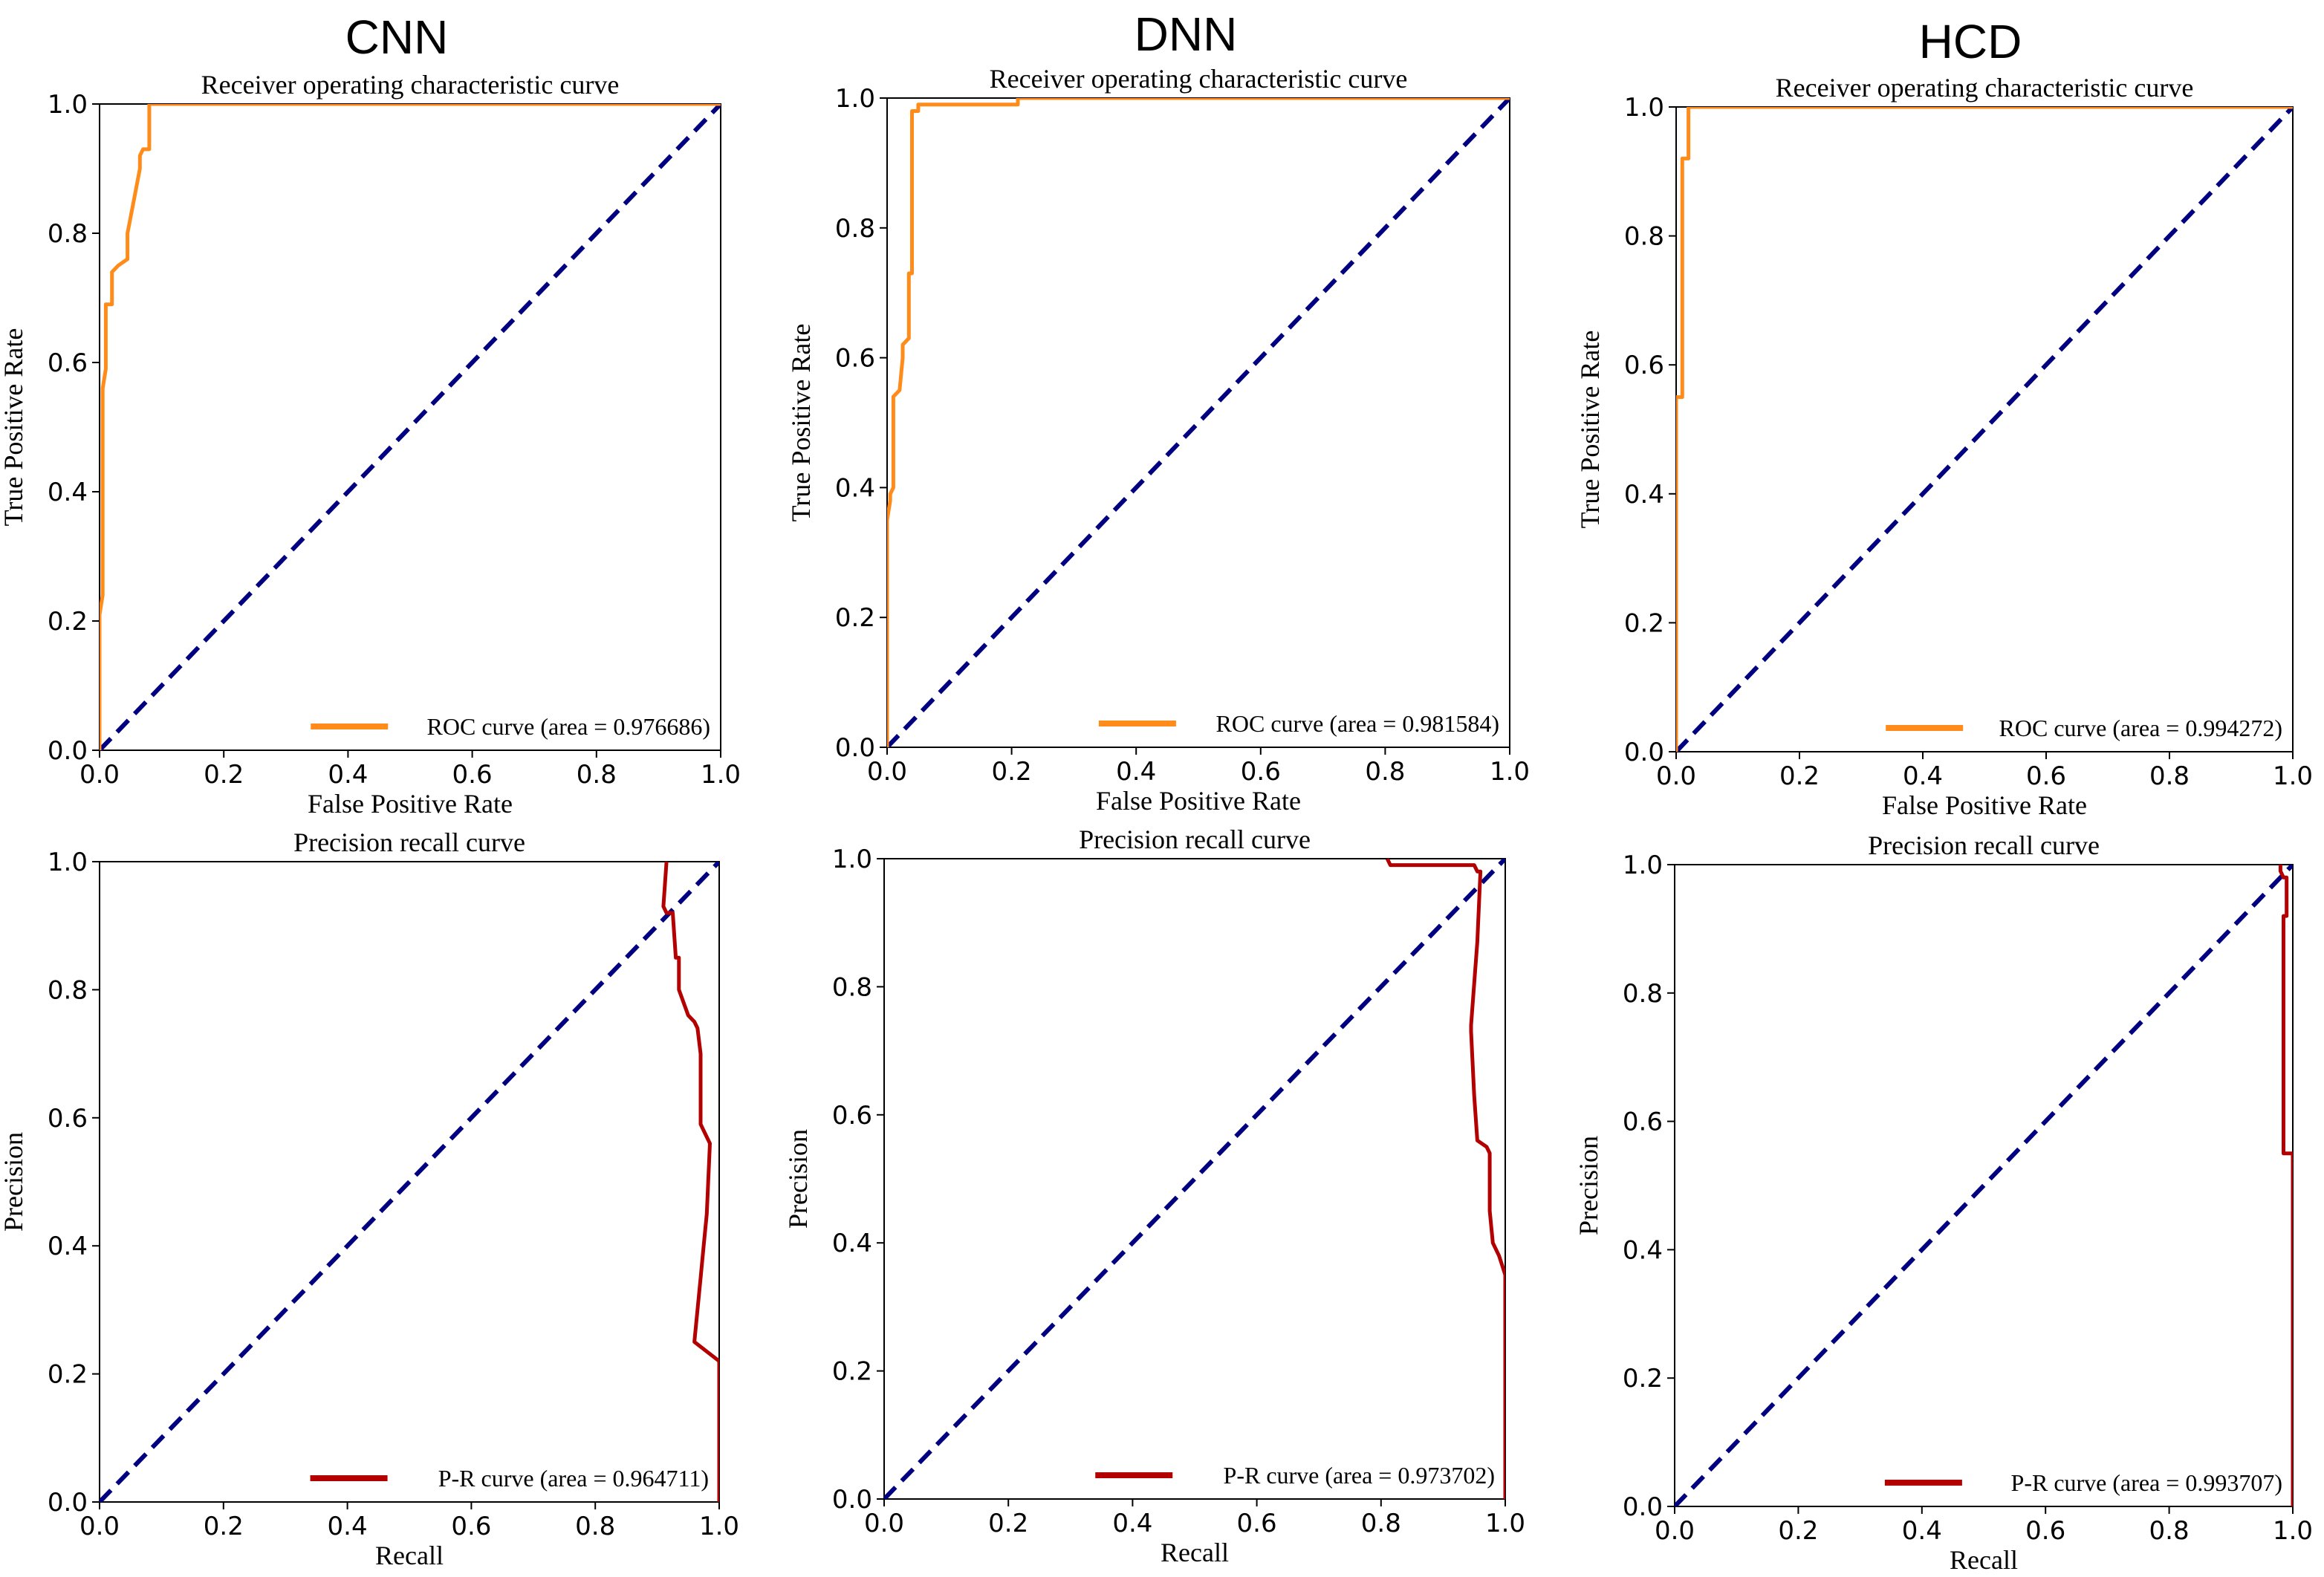 The image size is (2324, 1577). Describe the element at coordinates (1359, 1475) in the screenshot. I see `legend-label: P-R curve (area = 0.973702)` at that location.